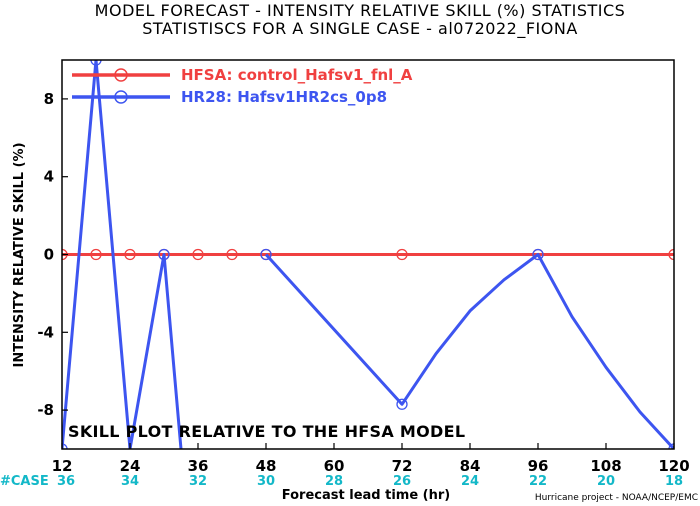  Describe the element at coordinates (538, 466) in the screenshot. I see `x-tick-label: 96` at that location.